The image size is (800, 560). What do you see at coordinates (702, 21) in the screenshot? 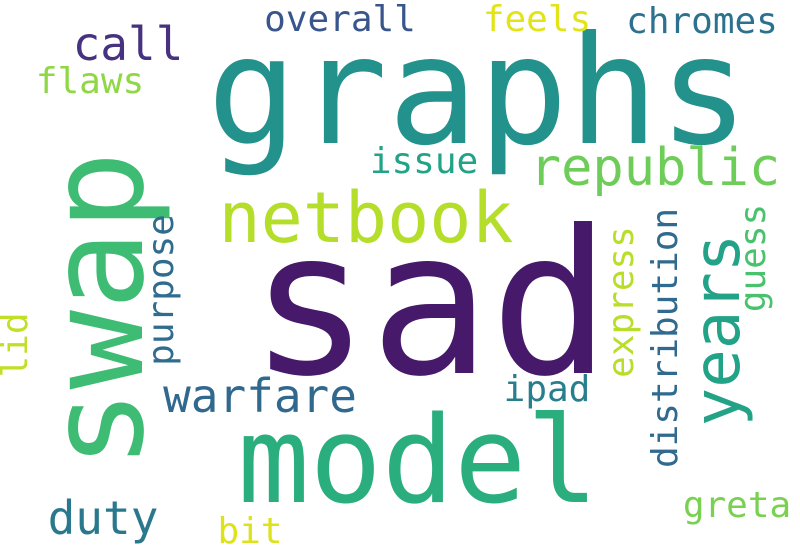
I see `word-chromes: chromes` at bounding box center [702, 21].